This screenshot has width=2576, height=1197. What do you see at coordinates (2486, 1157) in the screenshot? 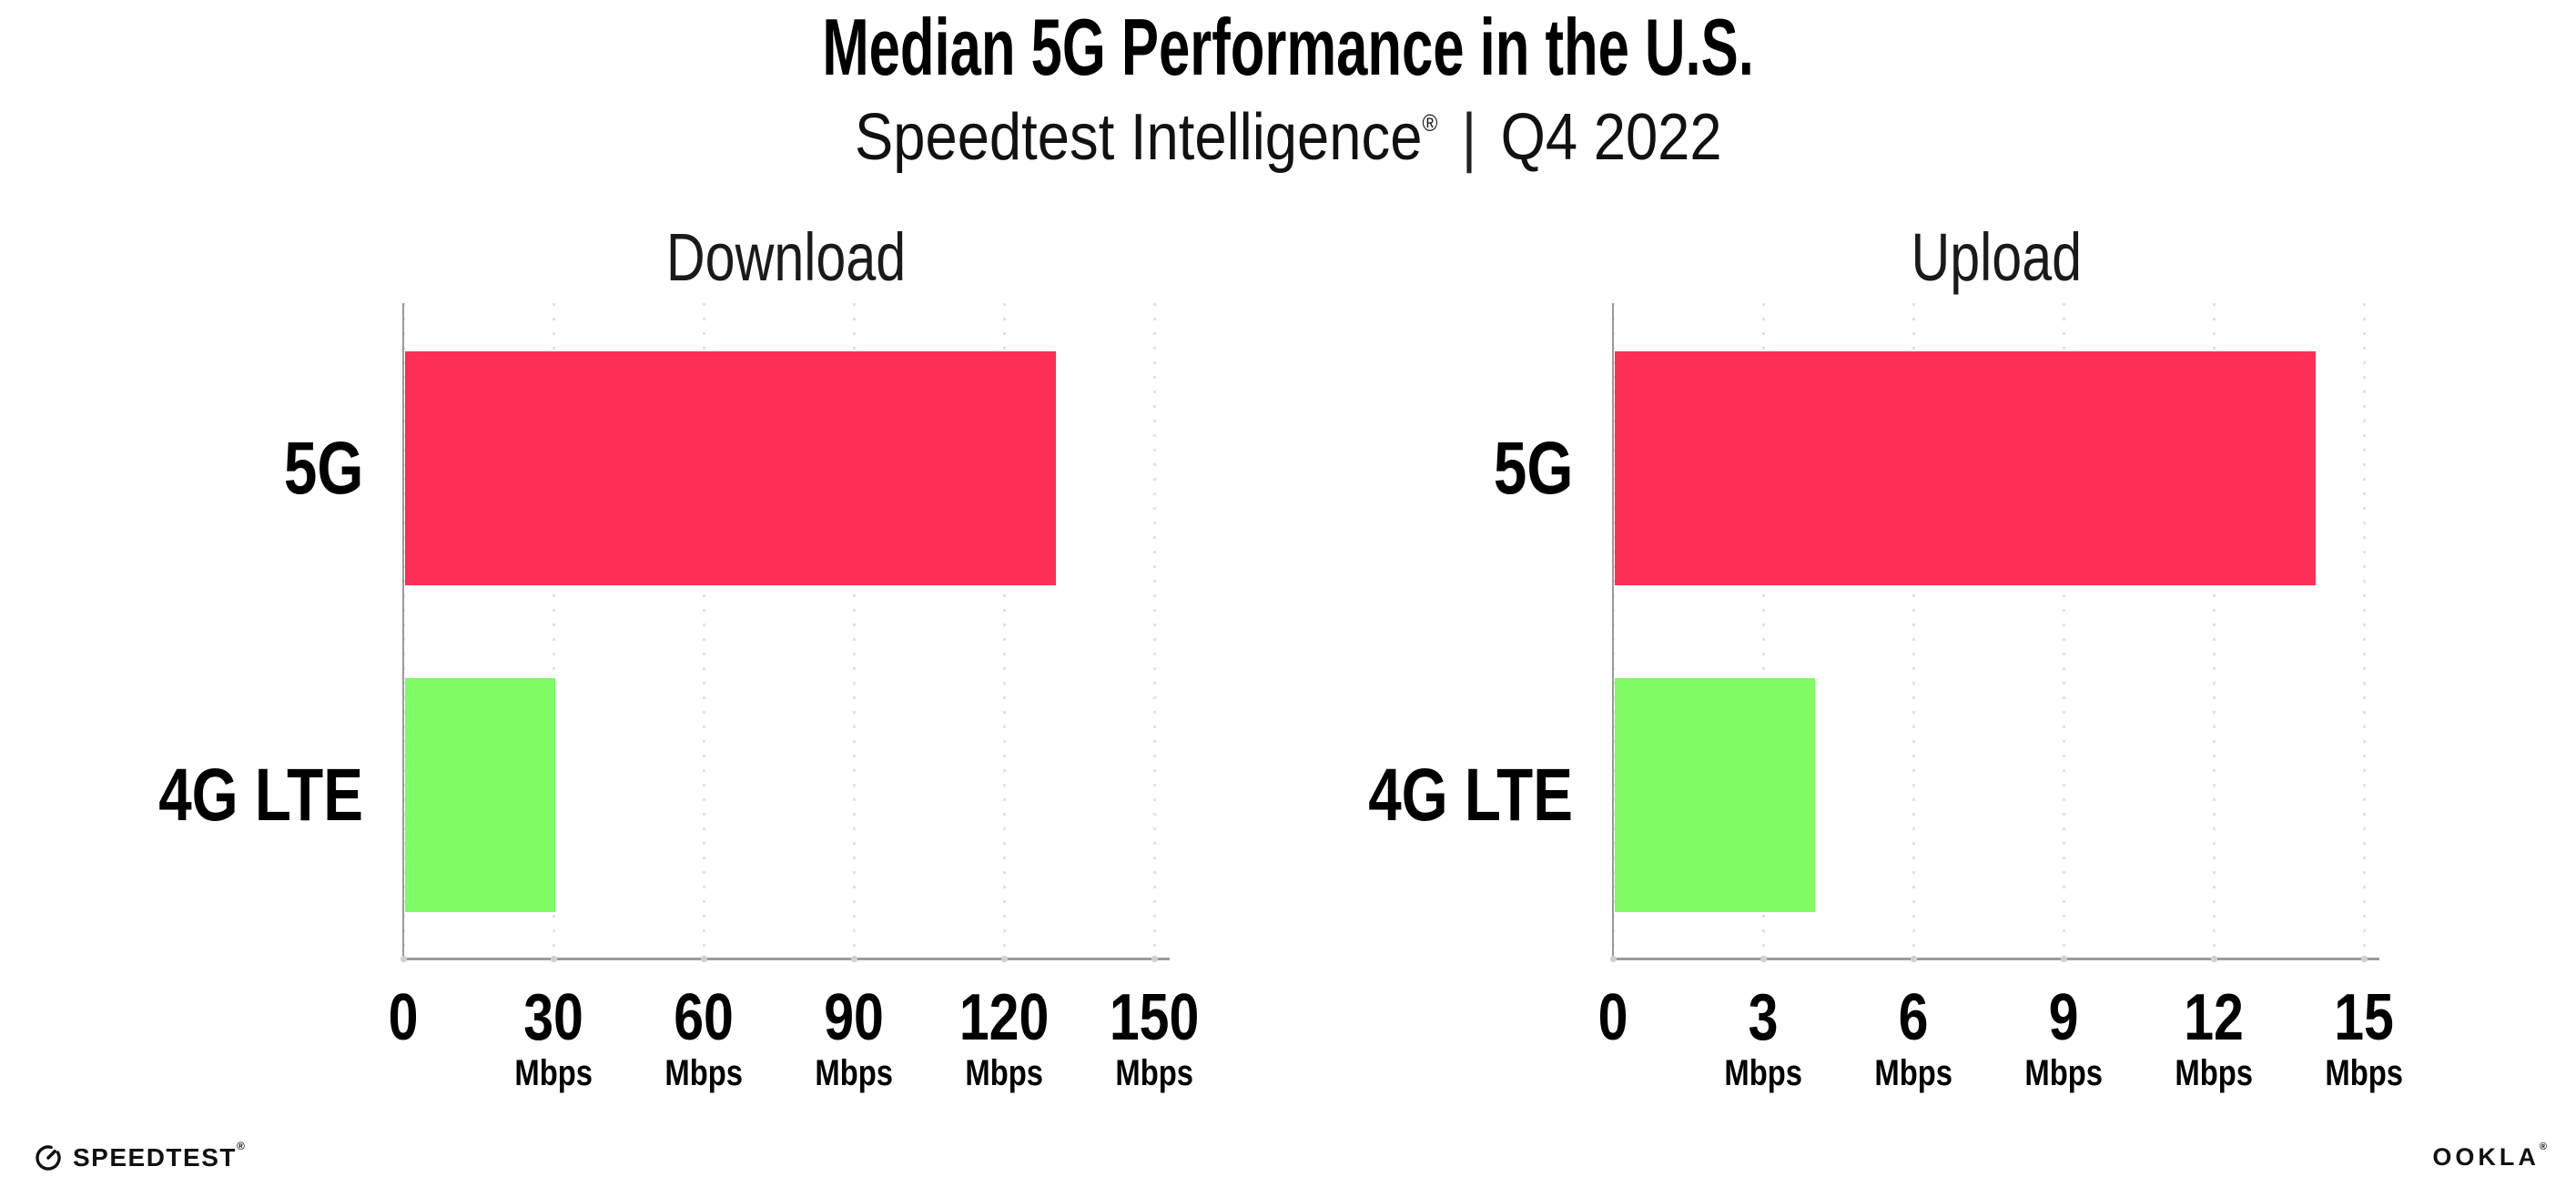
I see `ookla-logo-text: OOKLA` at bounding box center [2486, 1157].